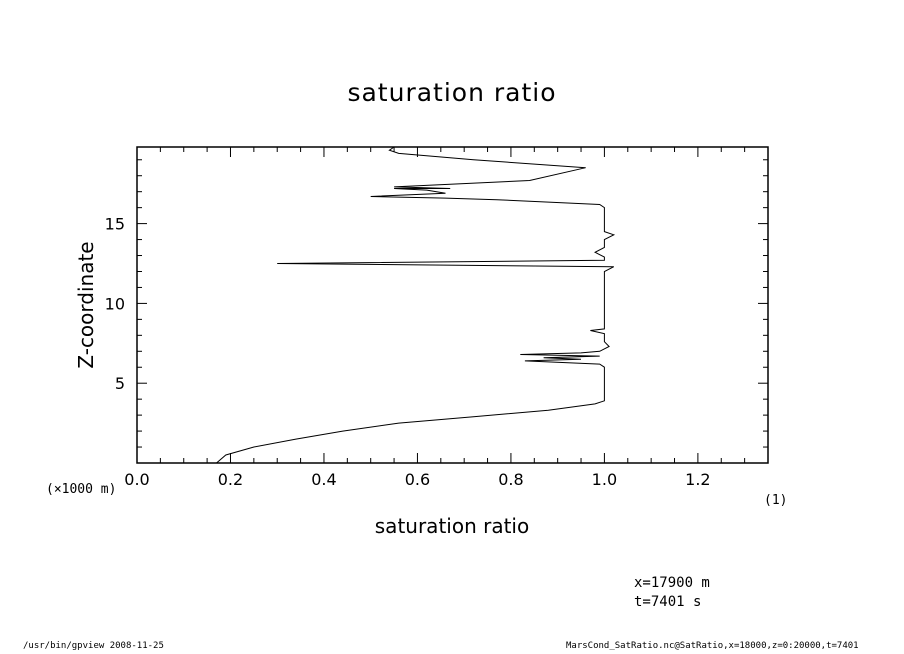  Describe the element at coordinates (668, 602) in the screenshot. I see `time-annotation: t=7401 s` at that location.